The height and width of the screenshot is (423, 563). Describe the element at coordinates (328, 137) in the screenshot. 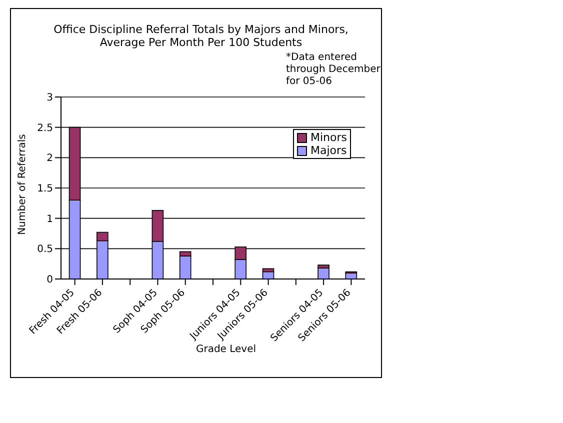

I see `legend-label: Minors` at that location.